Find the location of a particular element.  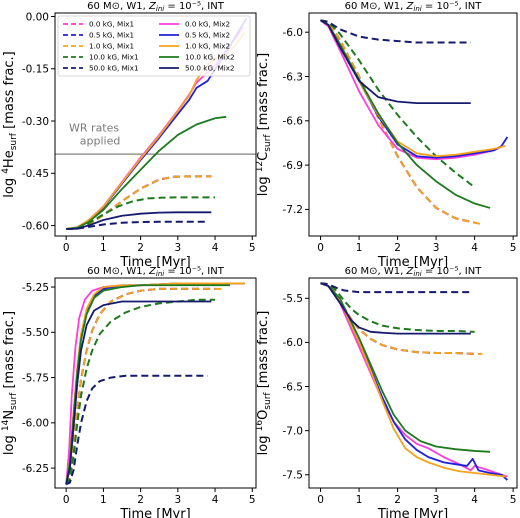

y-tick-label: -7.5 is located at coordinates (293, 476).